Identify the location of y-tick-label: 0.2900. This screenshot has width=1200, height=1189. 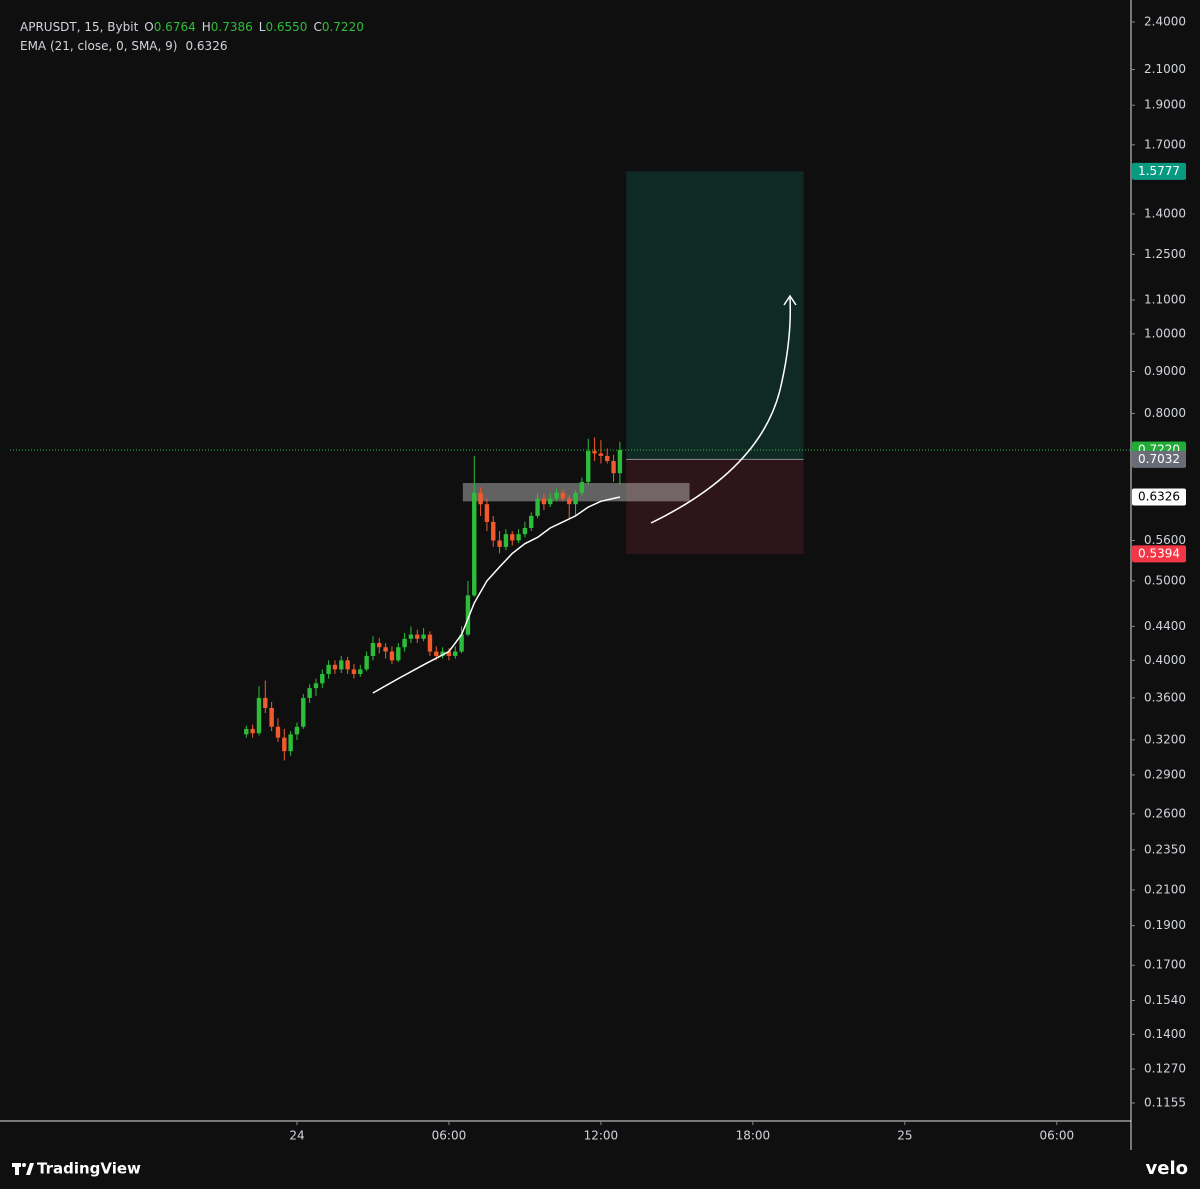
(1165, 774).